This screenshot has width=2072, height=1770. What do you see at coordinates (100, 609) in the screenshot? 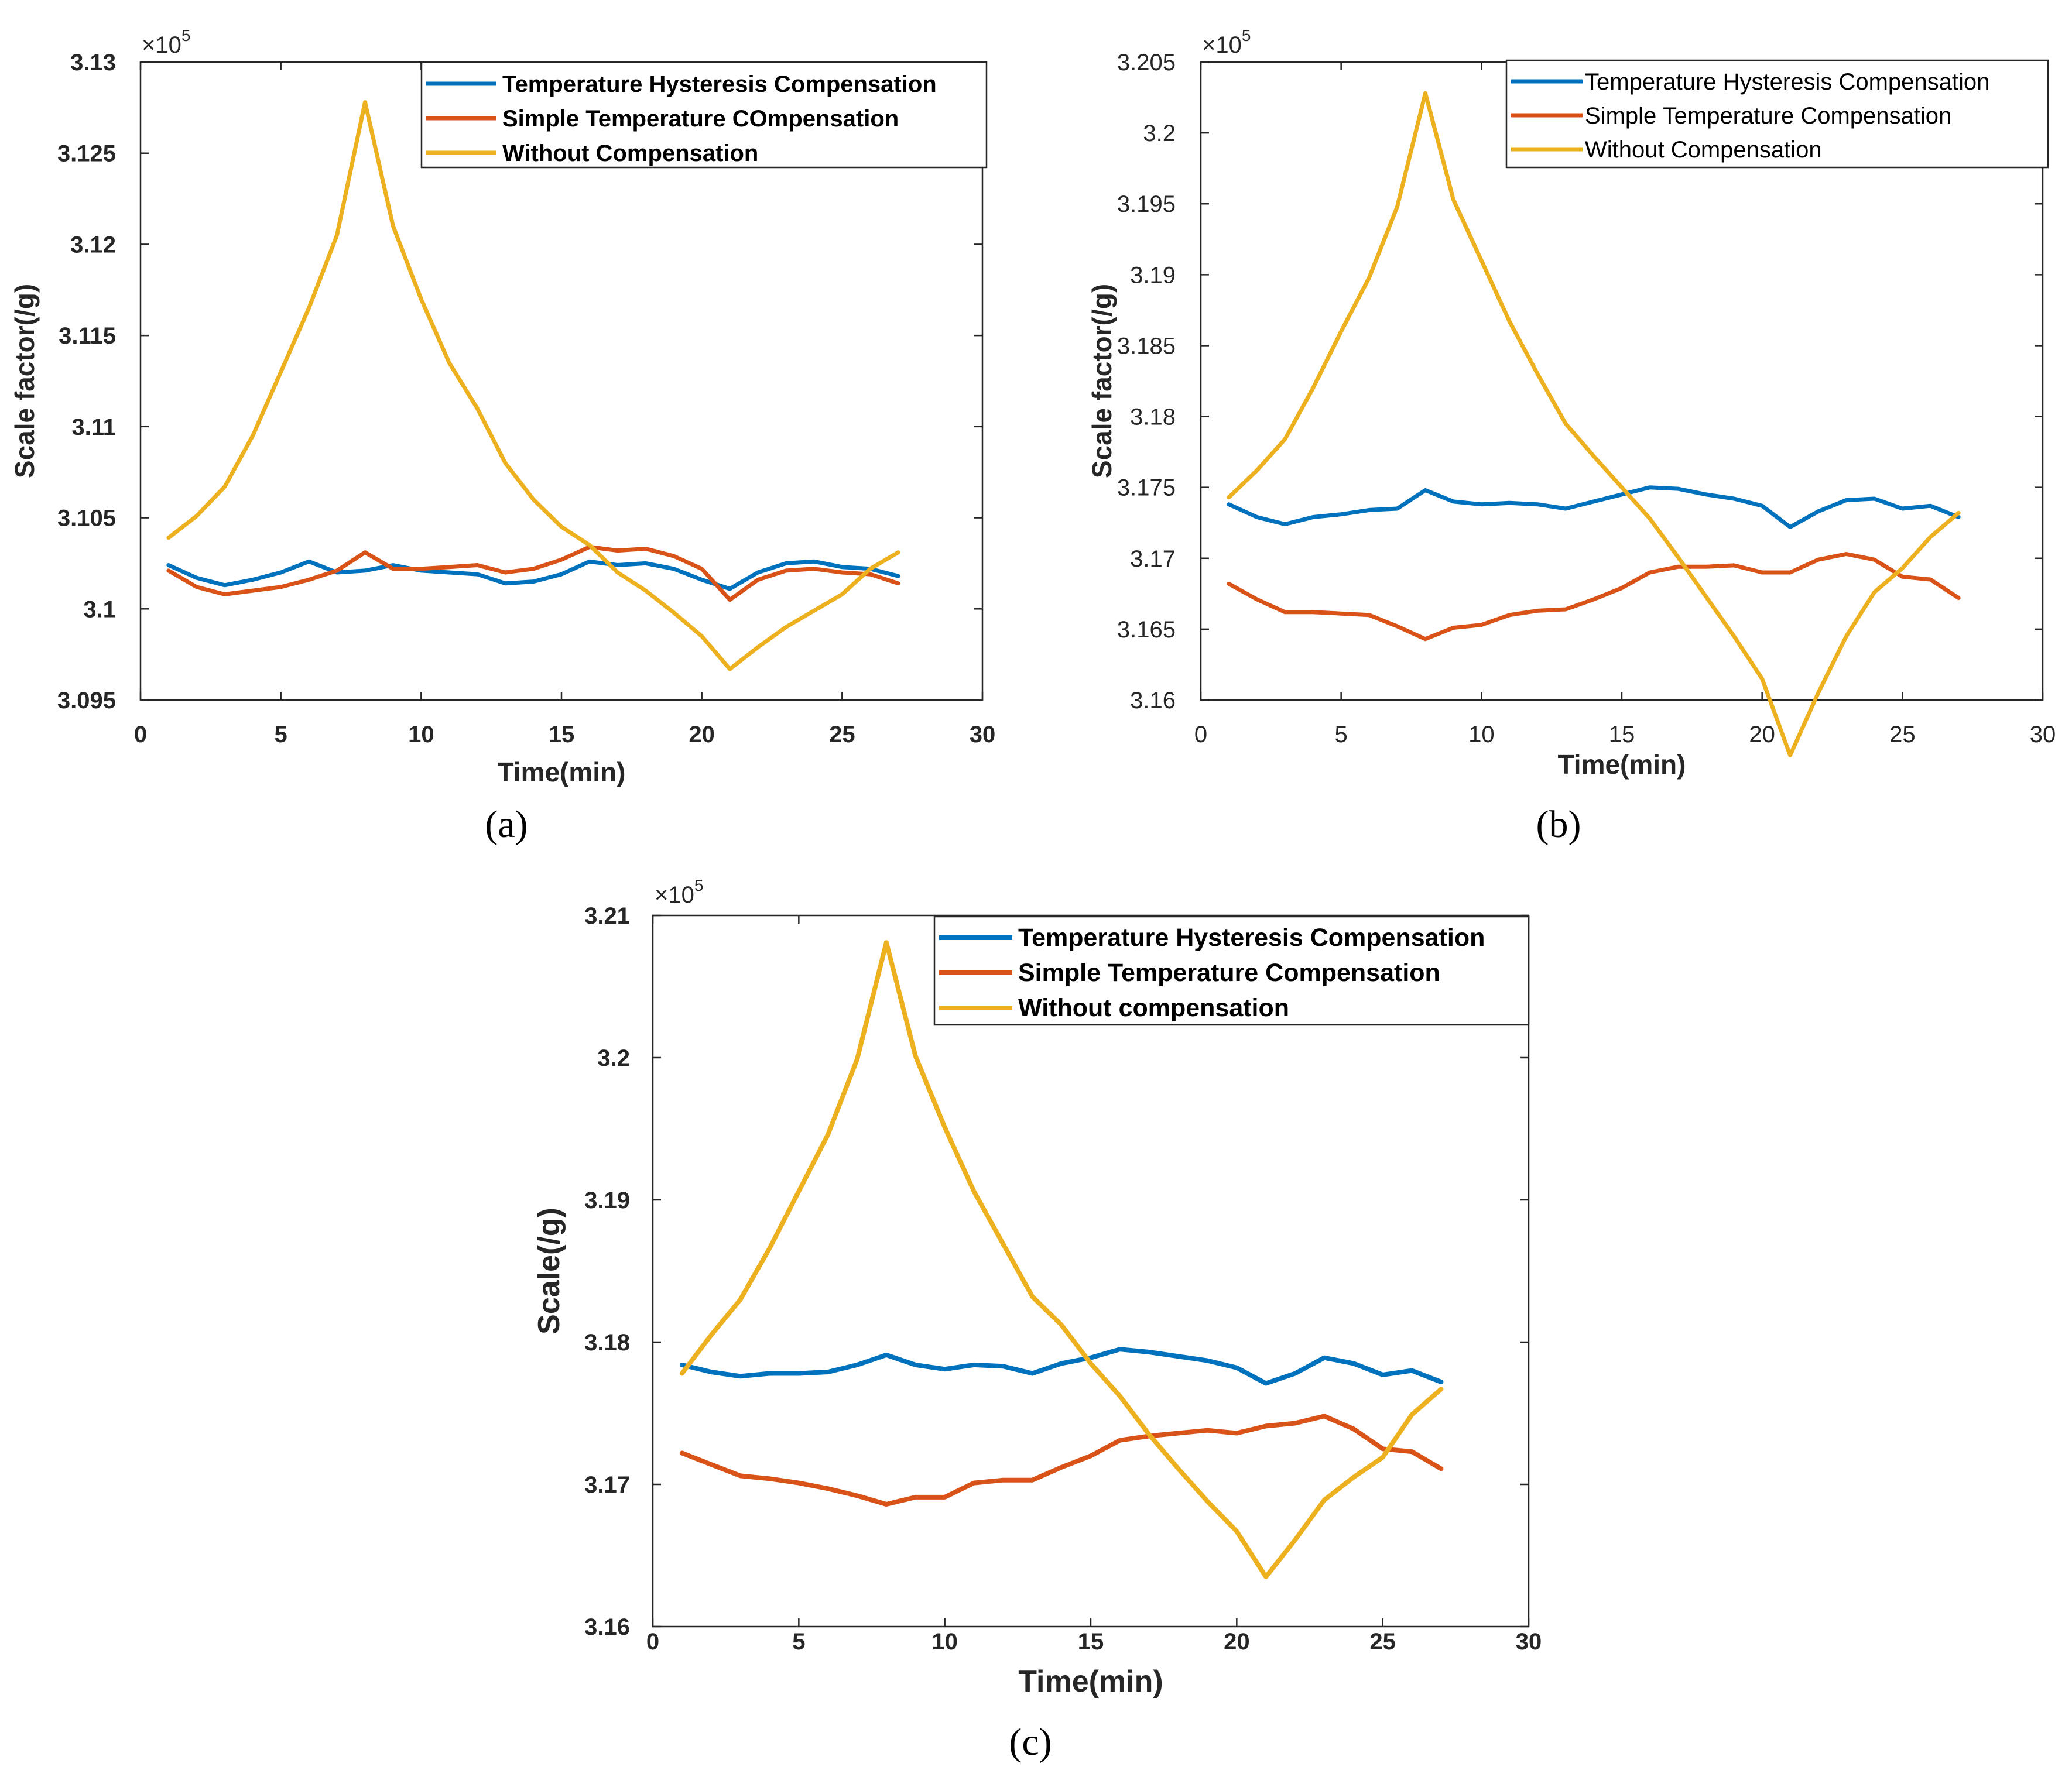
I see `y-tick-label: 3.1` at bounding box center [100, 609].